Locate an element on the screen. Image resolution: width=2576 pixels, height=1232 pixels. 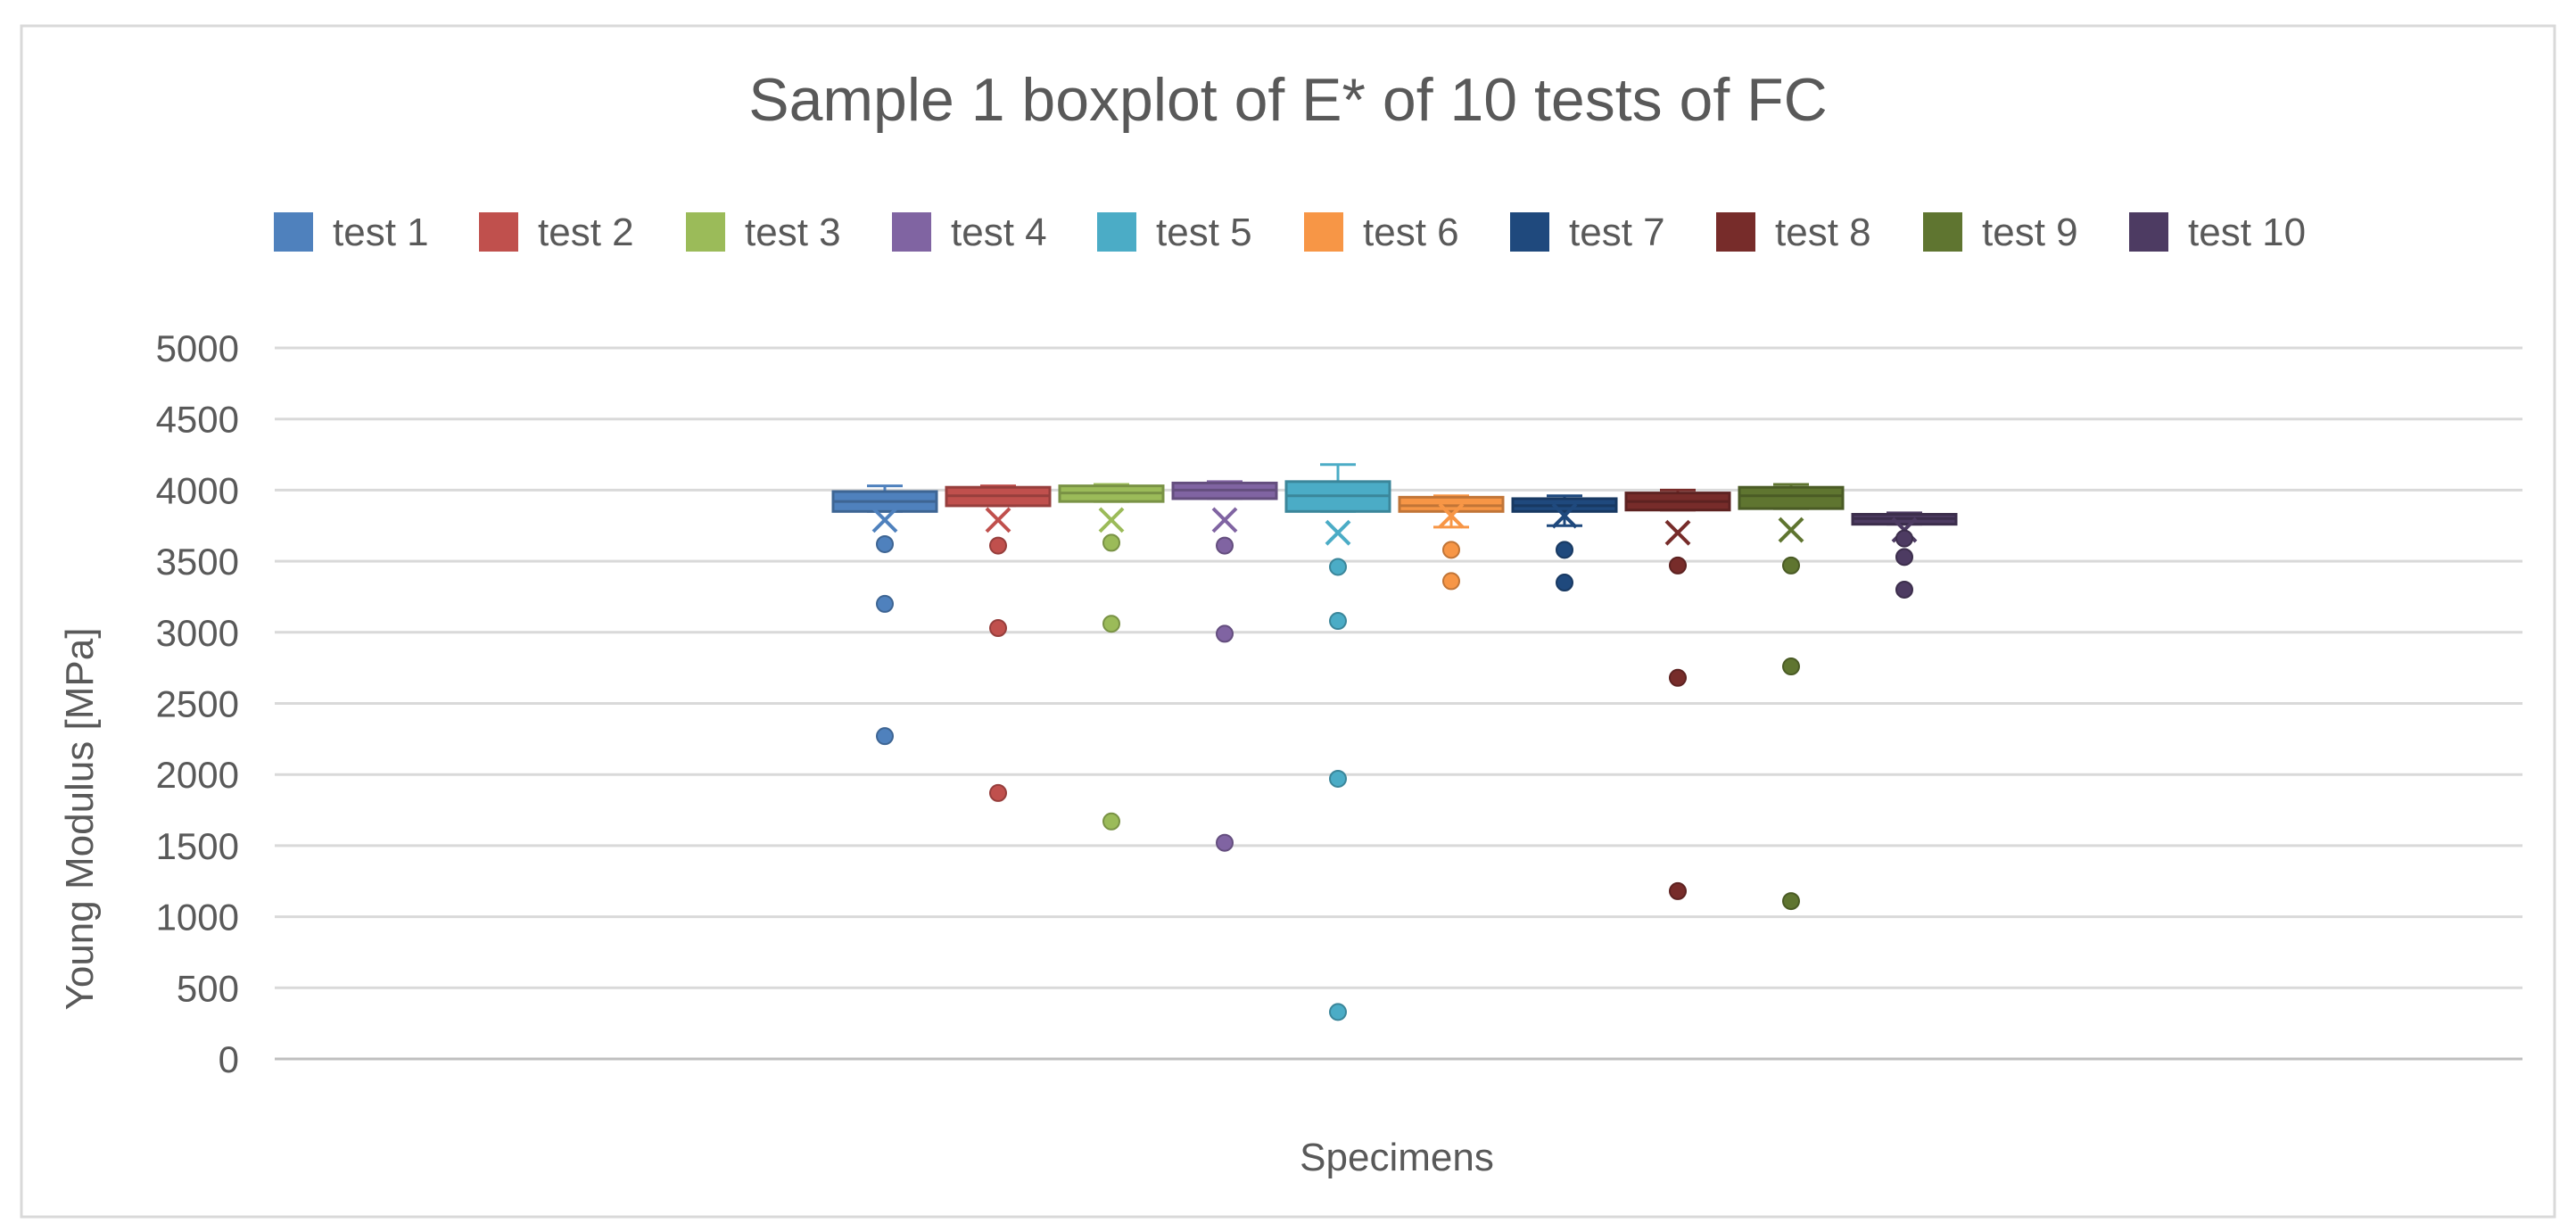
legend-label: test 3 is located at coordinates (793, 233).